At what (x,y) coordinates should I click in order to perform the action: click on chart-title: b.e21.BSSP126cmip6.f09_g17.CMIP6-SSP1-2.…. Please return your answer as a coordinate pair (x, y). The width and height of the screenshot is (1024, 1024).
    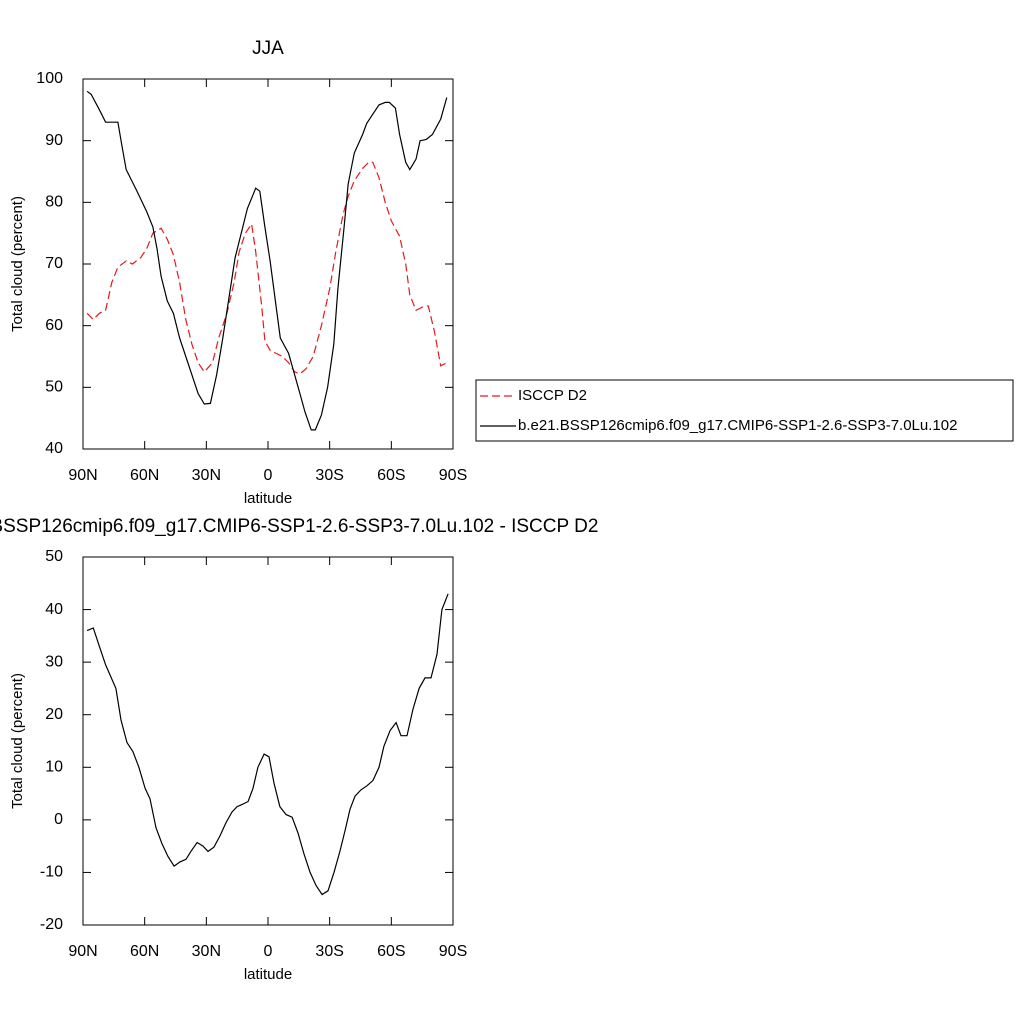
    Looking at the image, I should click on (299, 526).